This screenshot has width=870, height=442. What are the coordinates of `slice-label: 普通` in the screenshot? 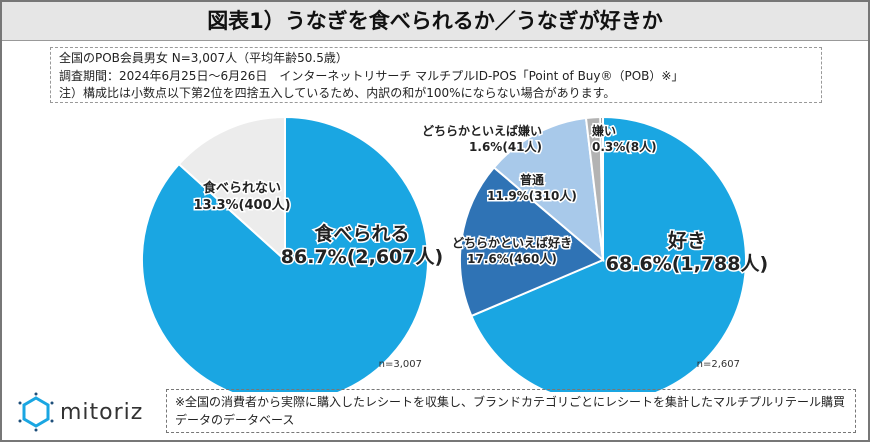 It's located at (532, 179).